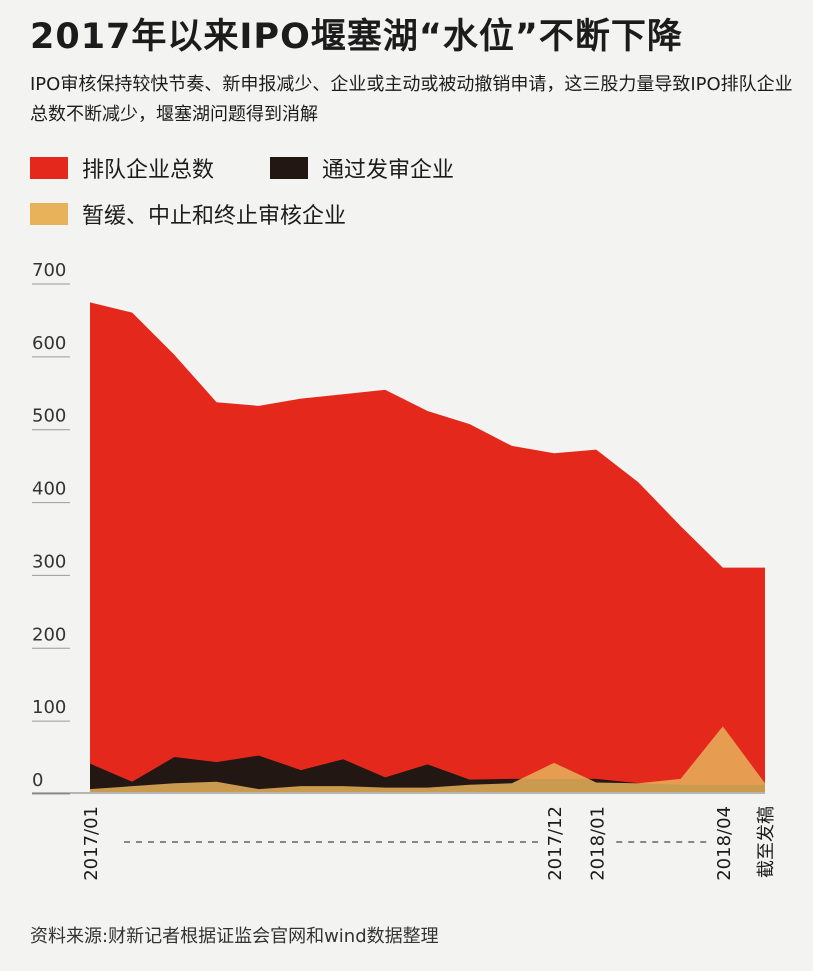 This screenshot has width=813, height=971. Describe the element at coordinates (148, 170) in the screenshot. I see `legend-label-queue: 排队企业总数` at that location.